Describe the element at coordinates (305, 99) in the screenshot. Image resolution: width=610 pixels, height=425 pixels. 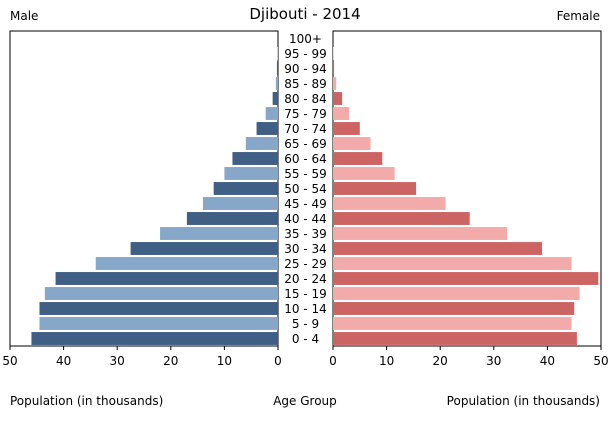
I see `age-group-label: 80 - 84` at that location.